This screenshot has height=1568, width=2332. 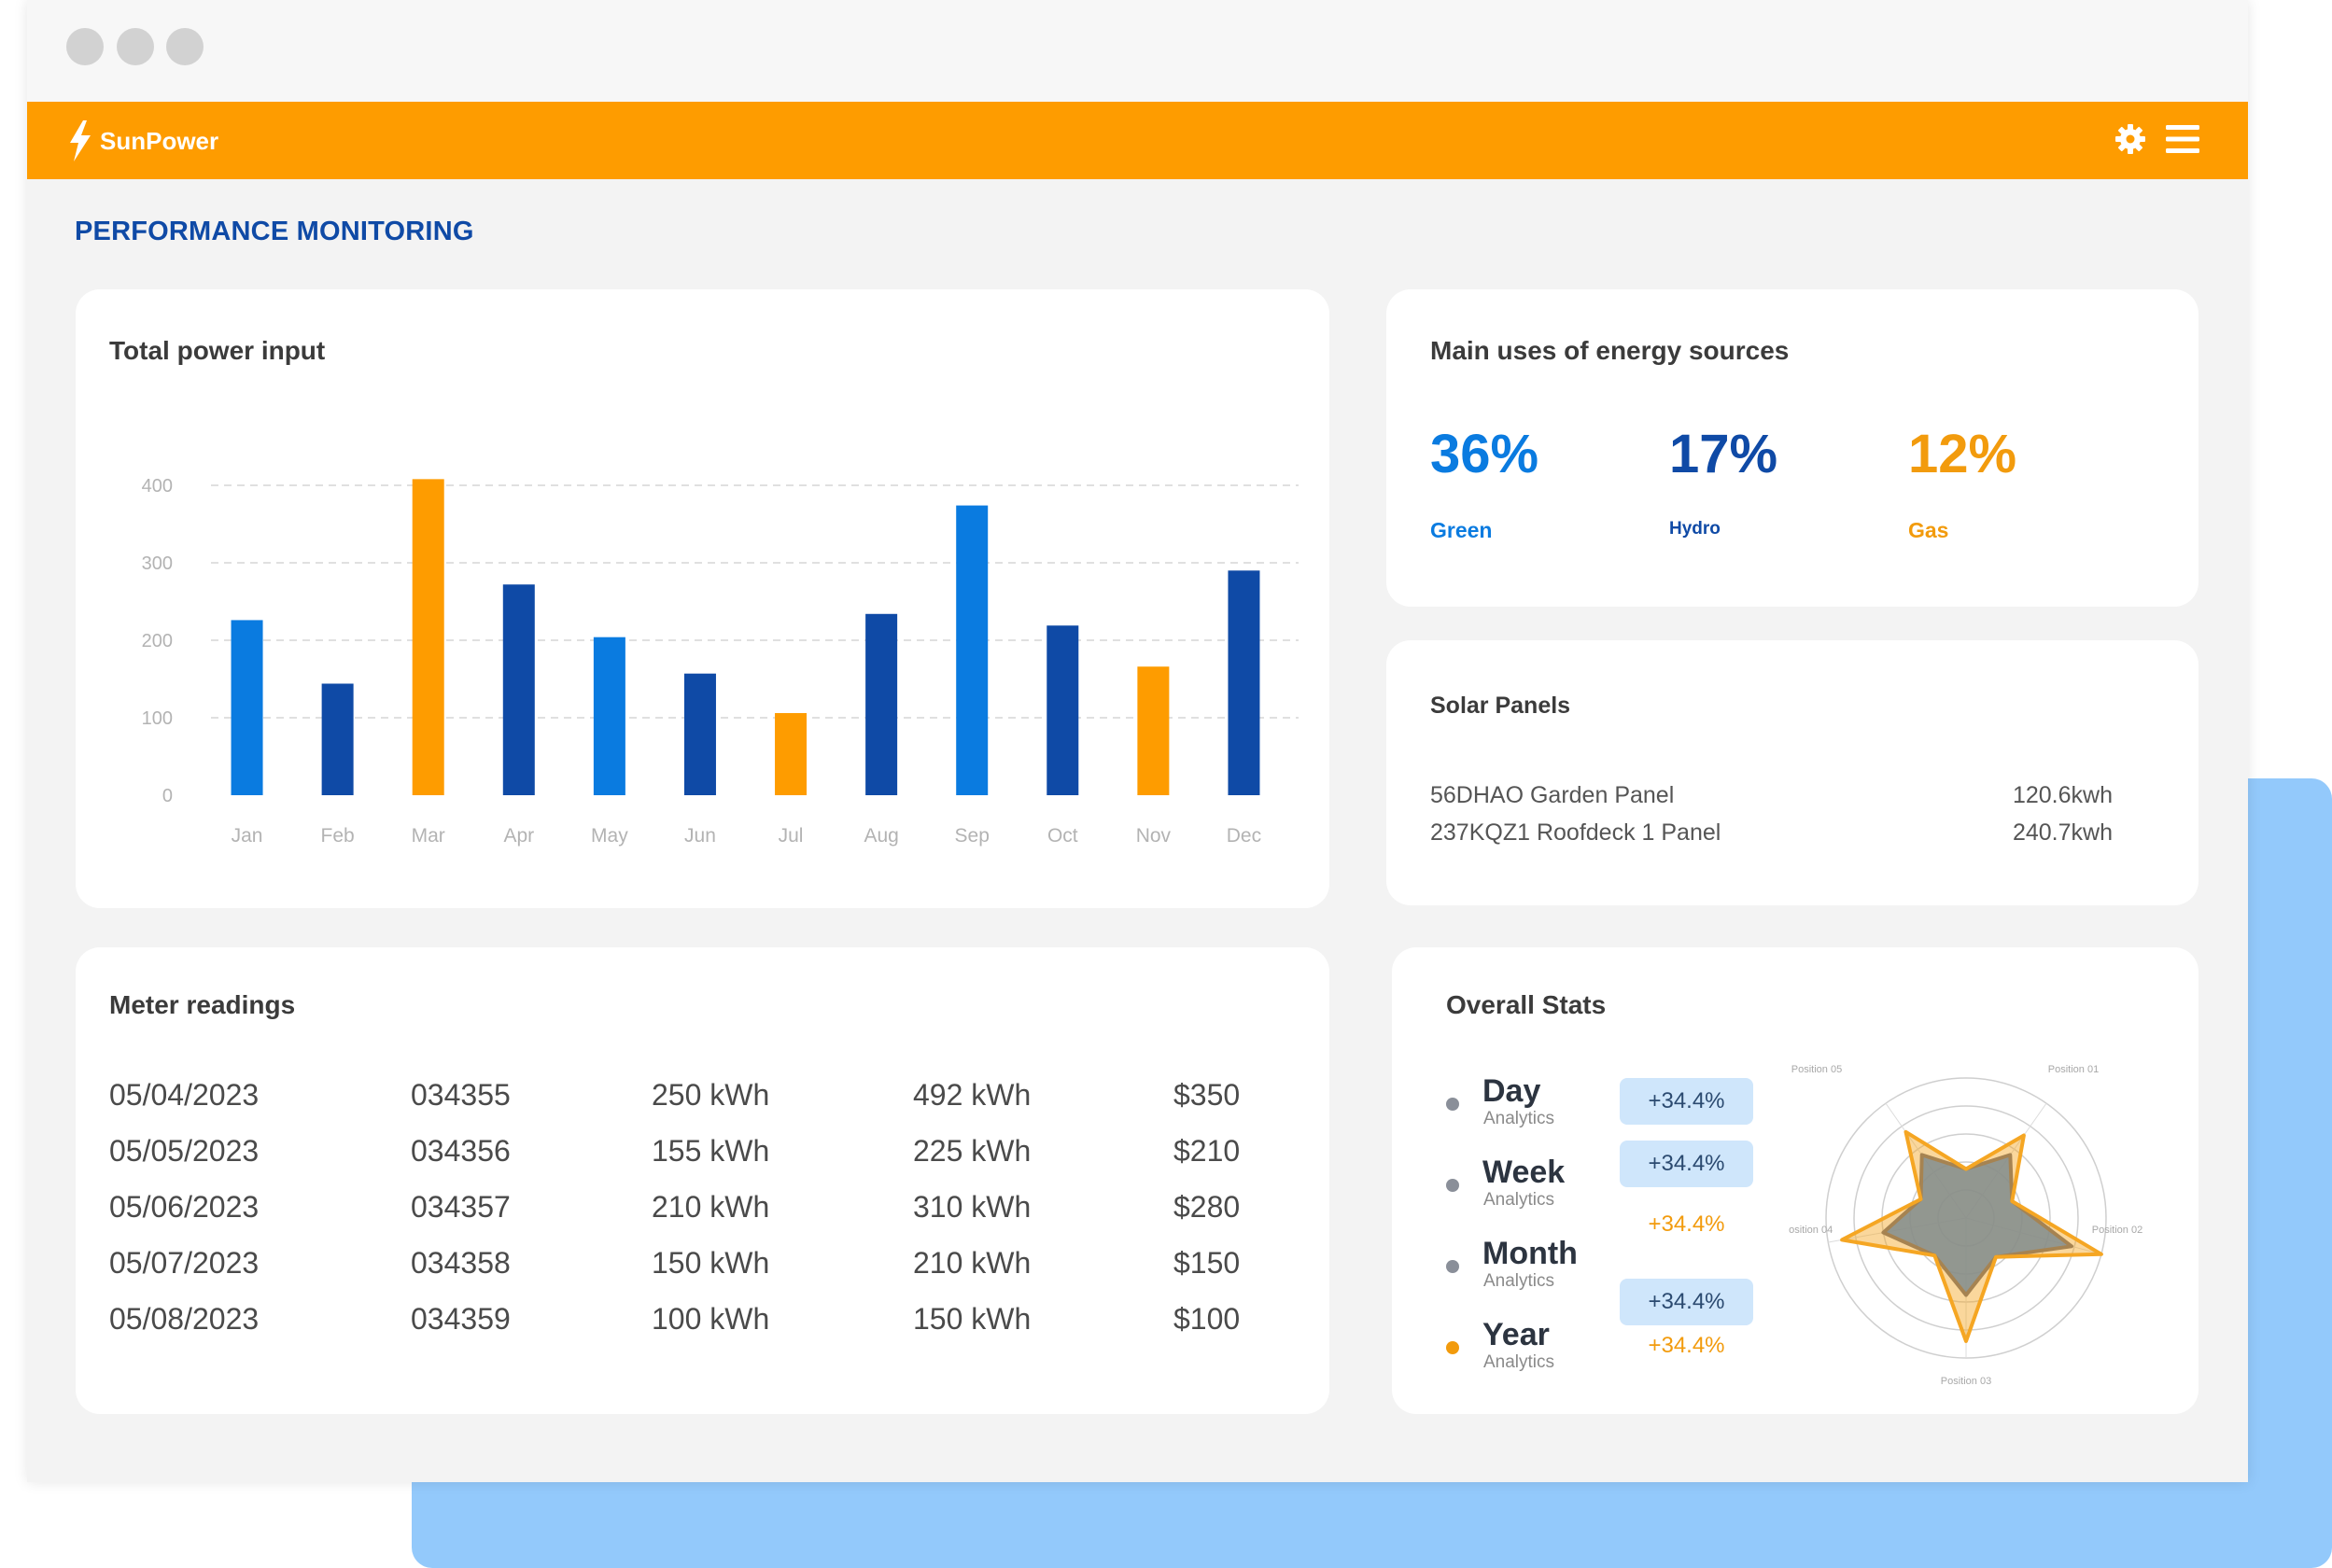 What do you see at coordinates (2130, 139) in the screenshot?
I see `gear-icon` at bounding box center [2130, 139].